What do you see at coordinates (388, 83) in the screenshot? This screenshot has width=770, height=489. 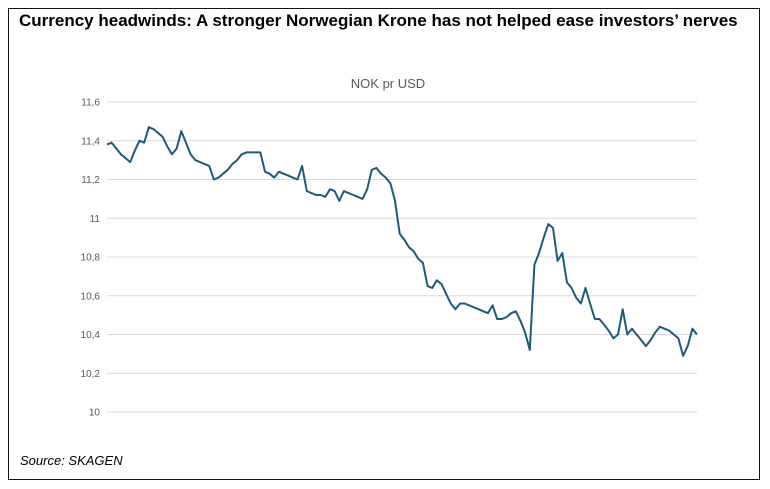 I see `chart-title: NOK pr USD` at bounding box center [388, 83].